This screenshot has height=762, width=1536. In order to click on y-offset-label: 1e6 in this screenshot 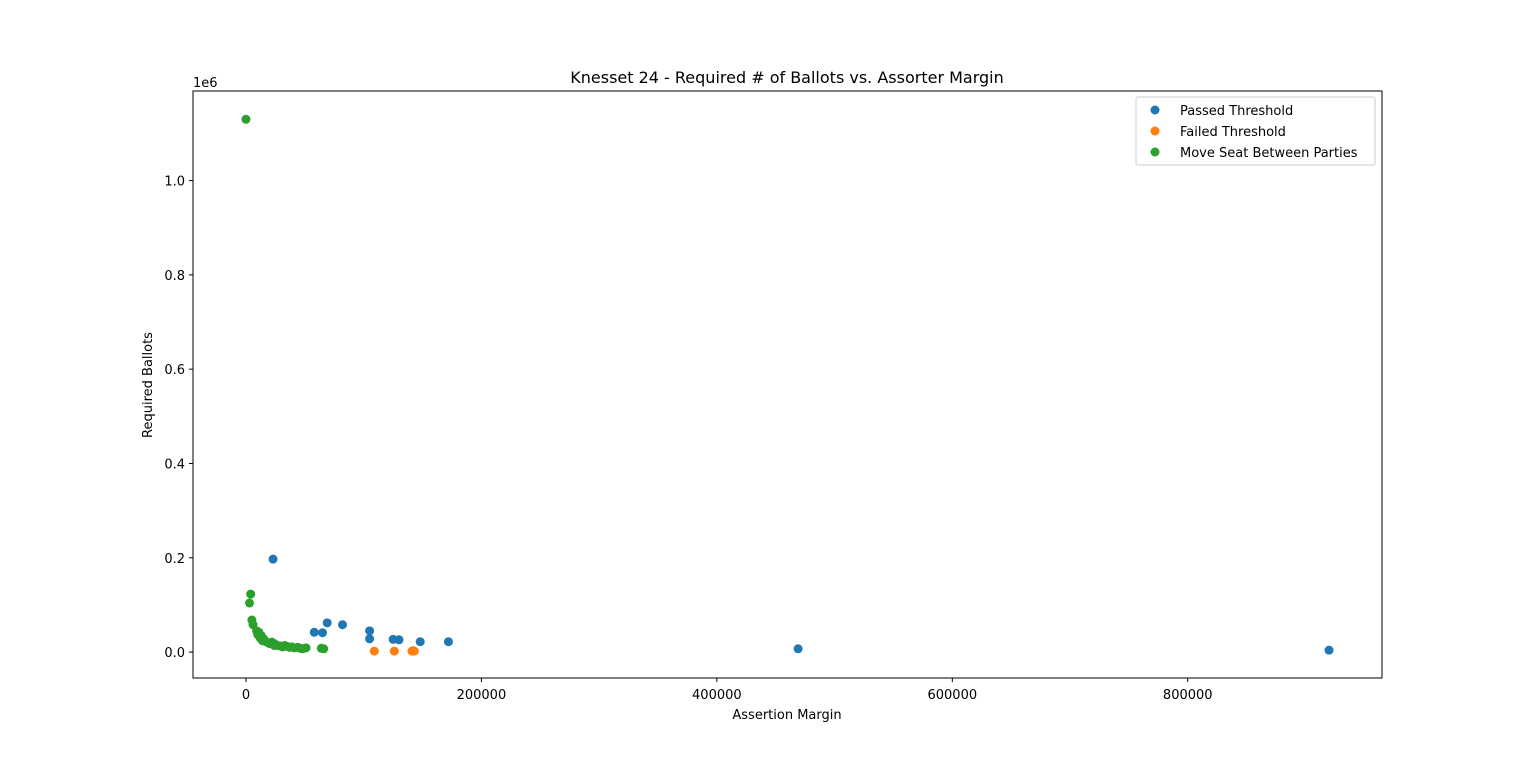, I will do `click(205, 83)`.